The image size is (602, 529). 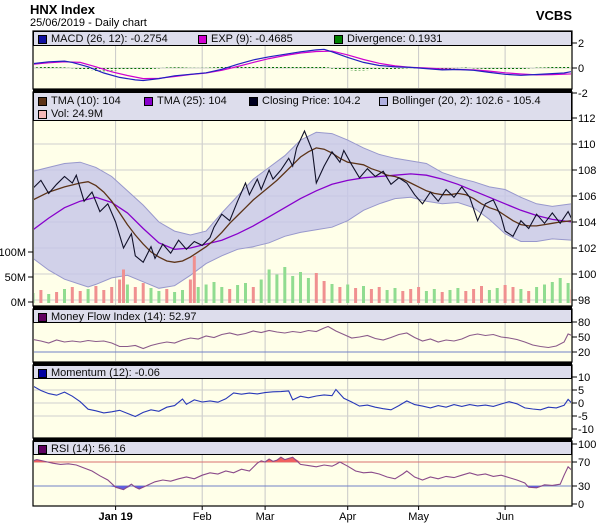 What do you see at coordinates (587, 197) in the screenshot?
I see `price-y-tick-label: 106` at bounding box center [587, 197].